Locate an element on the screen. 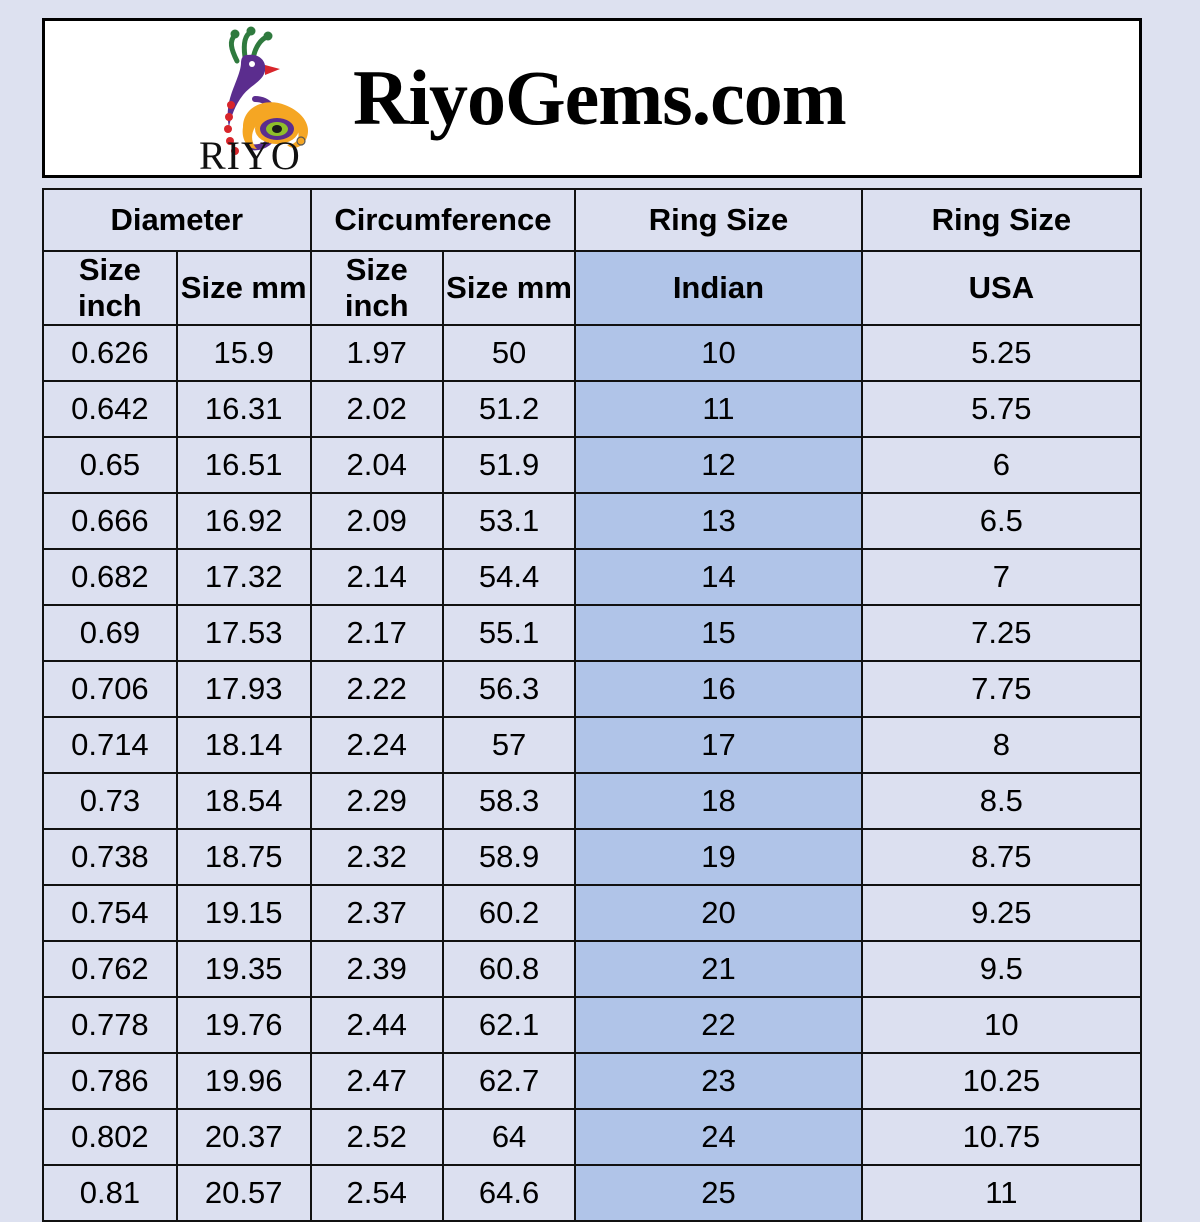  group-header-ring-size-indian: Ring Size is located at coordinates (718, 220).